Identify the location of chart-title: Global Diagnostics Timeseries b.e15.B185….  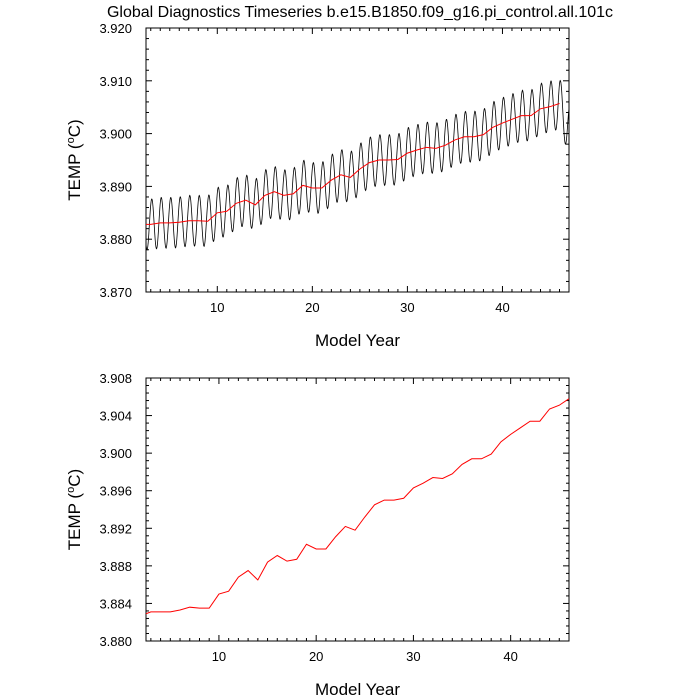
(360, 12).